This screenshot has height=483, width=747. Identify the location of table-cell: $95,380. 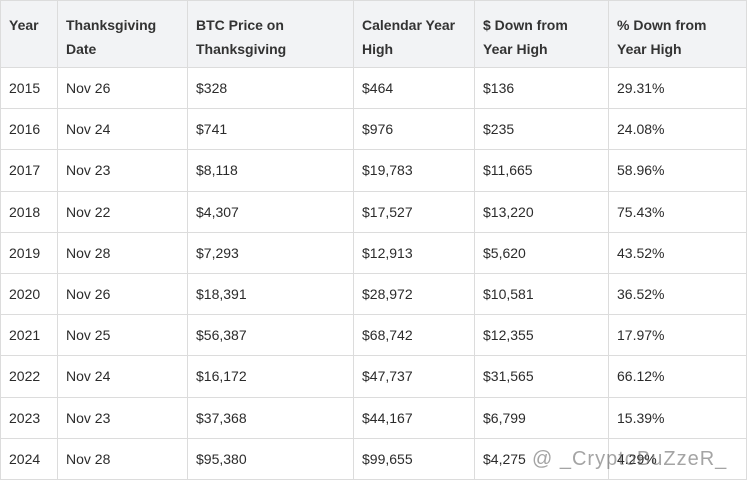
(270, 458).